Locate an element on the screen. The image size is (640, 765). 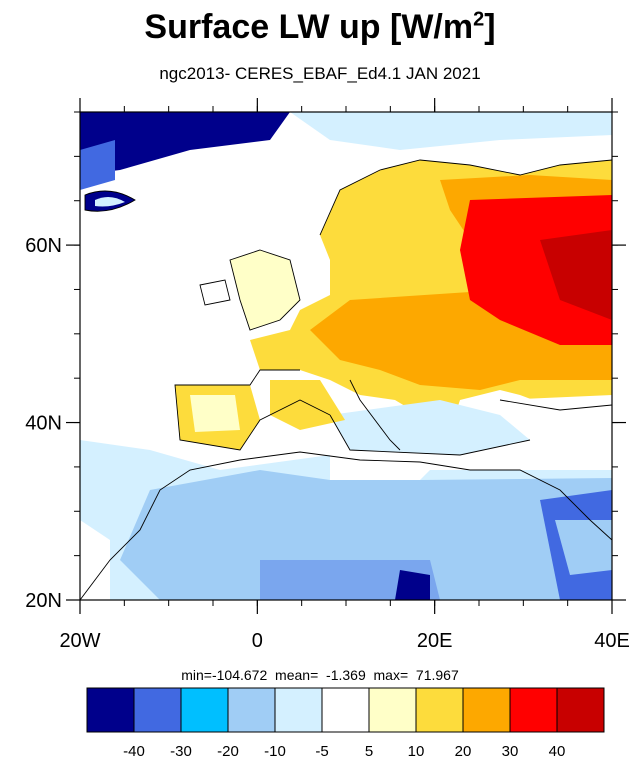
colorbar-label: 5 is located at coordinates (369, 751).